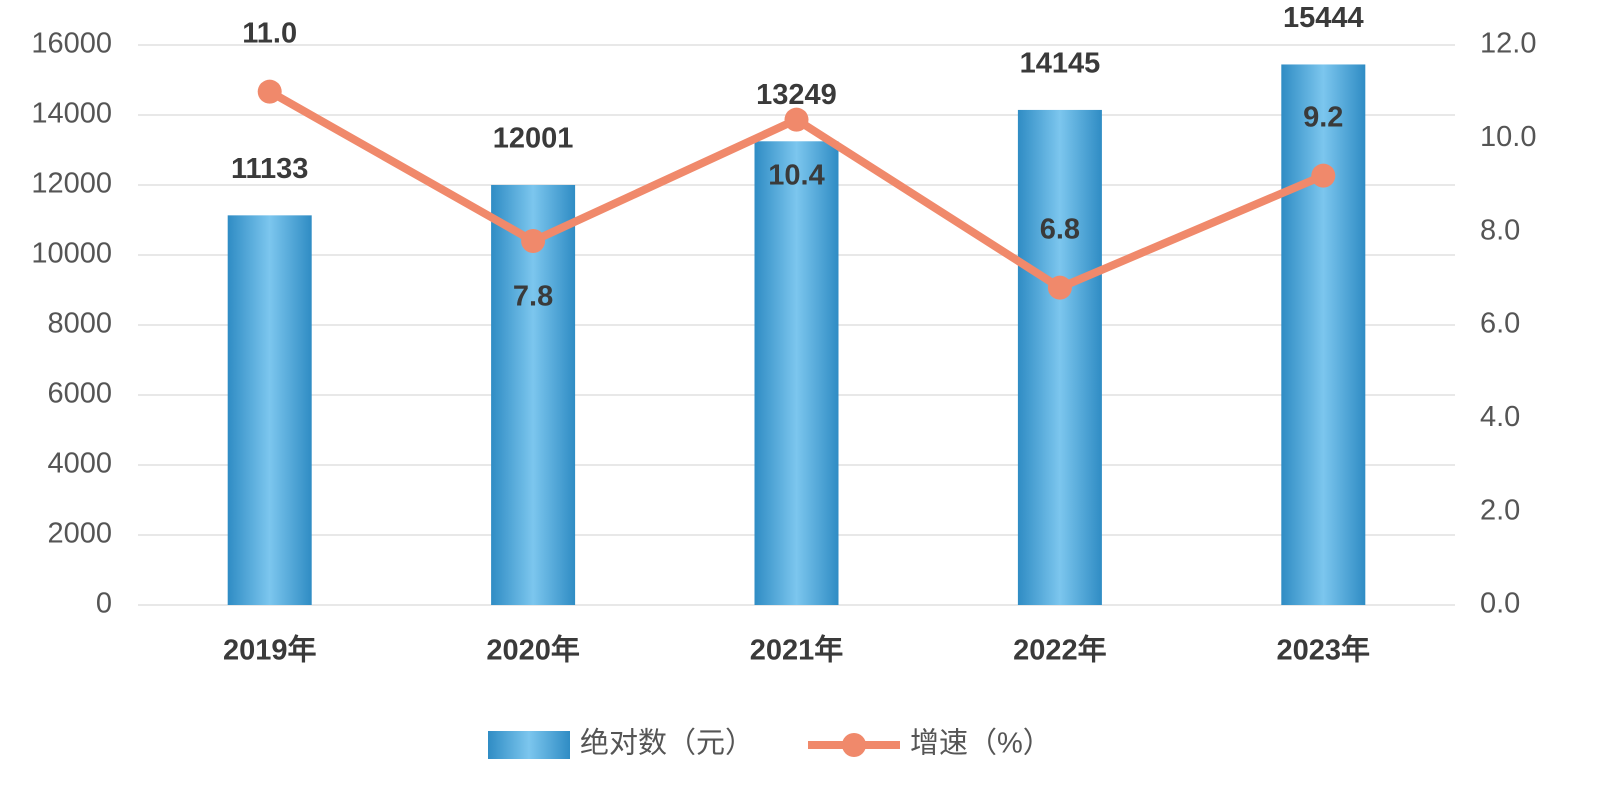 This screenshot has width=1599, height=803. I want to click on y2-tick-label: 8.0, so click(1500, 230).